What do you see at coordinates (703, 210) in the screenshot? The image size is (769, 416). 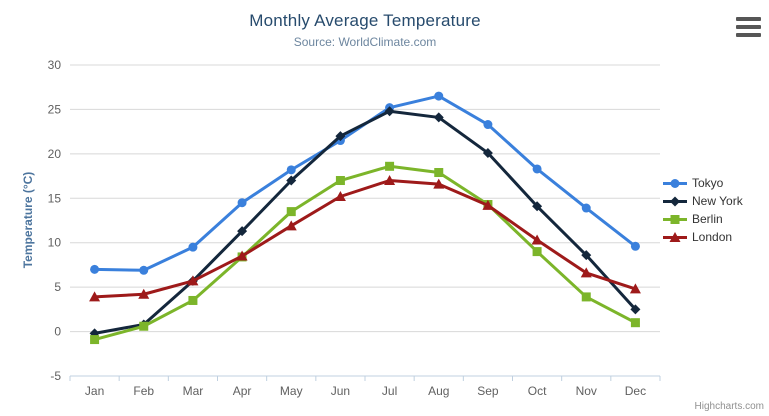 I see `legend: Tokyo New York Berlin London` at bounding box center [703, 210].